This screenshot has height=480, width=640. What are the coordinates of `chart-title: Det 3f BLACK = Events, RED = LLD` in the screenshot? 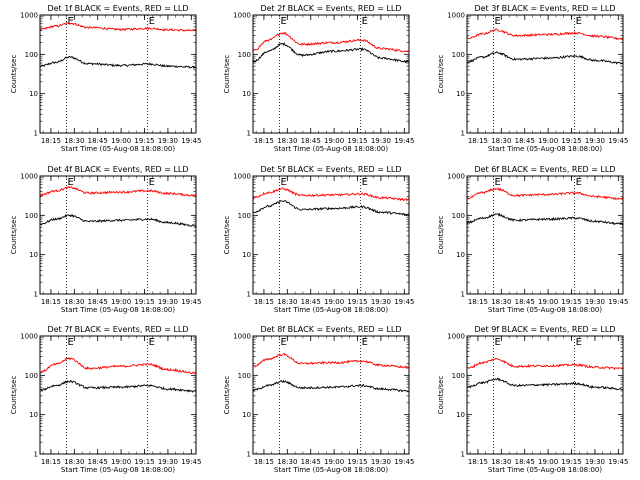 It's located at (544, 8).